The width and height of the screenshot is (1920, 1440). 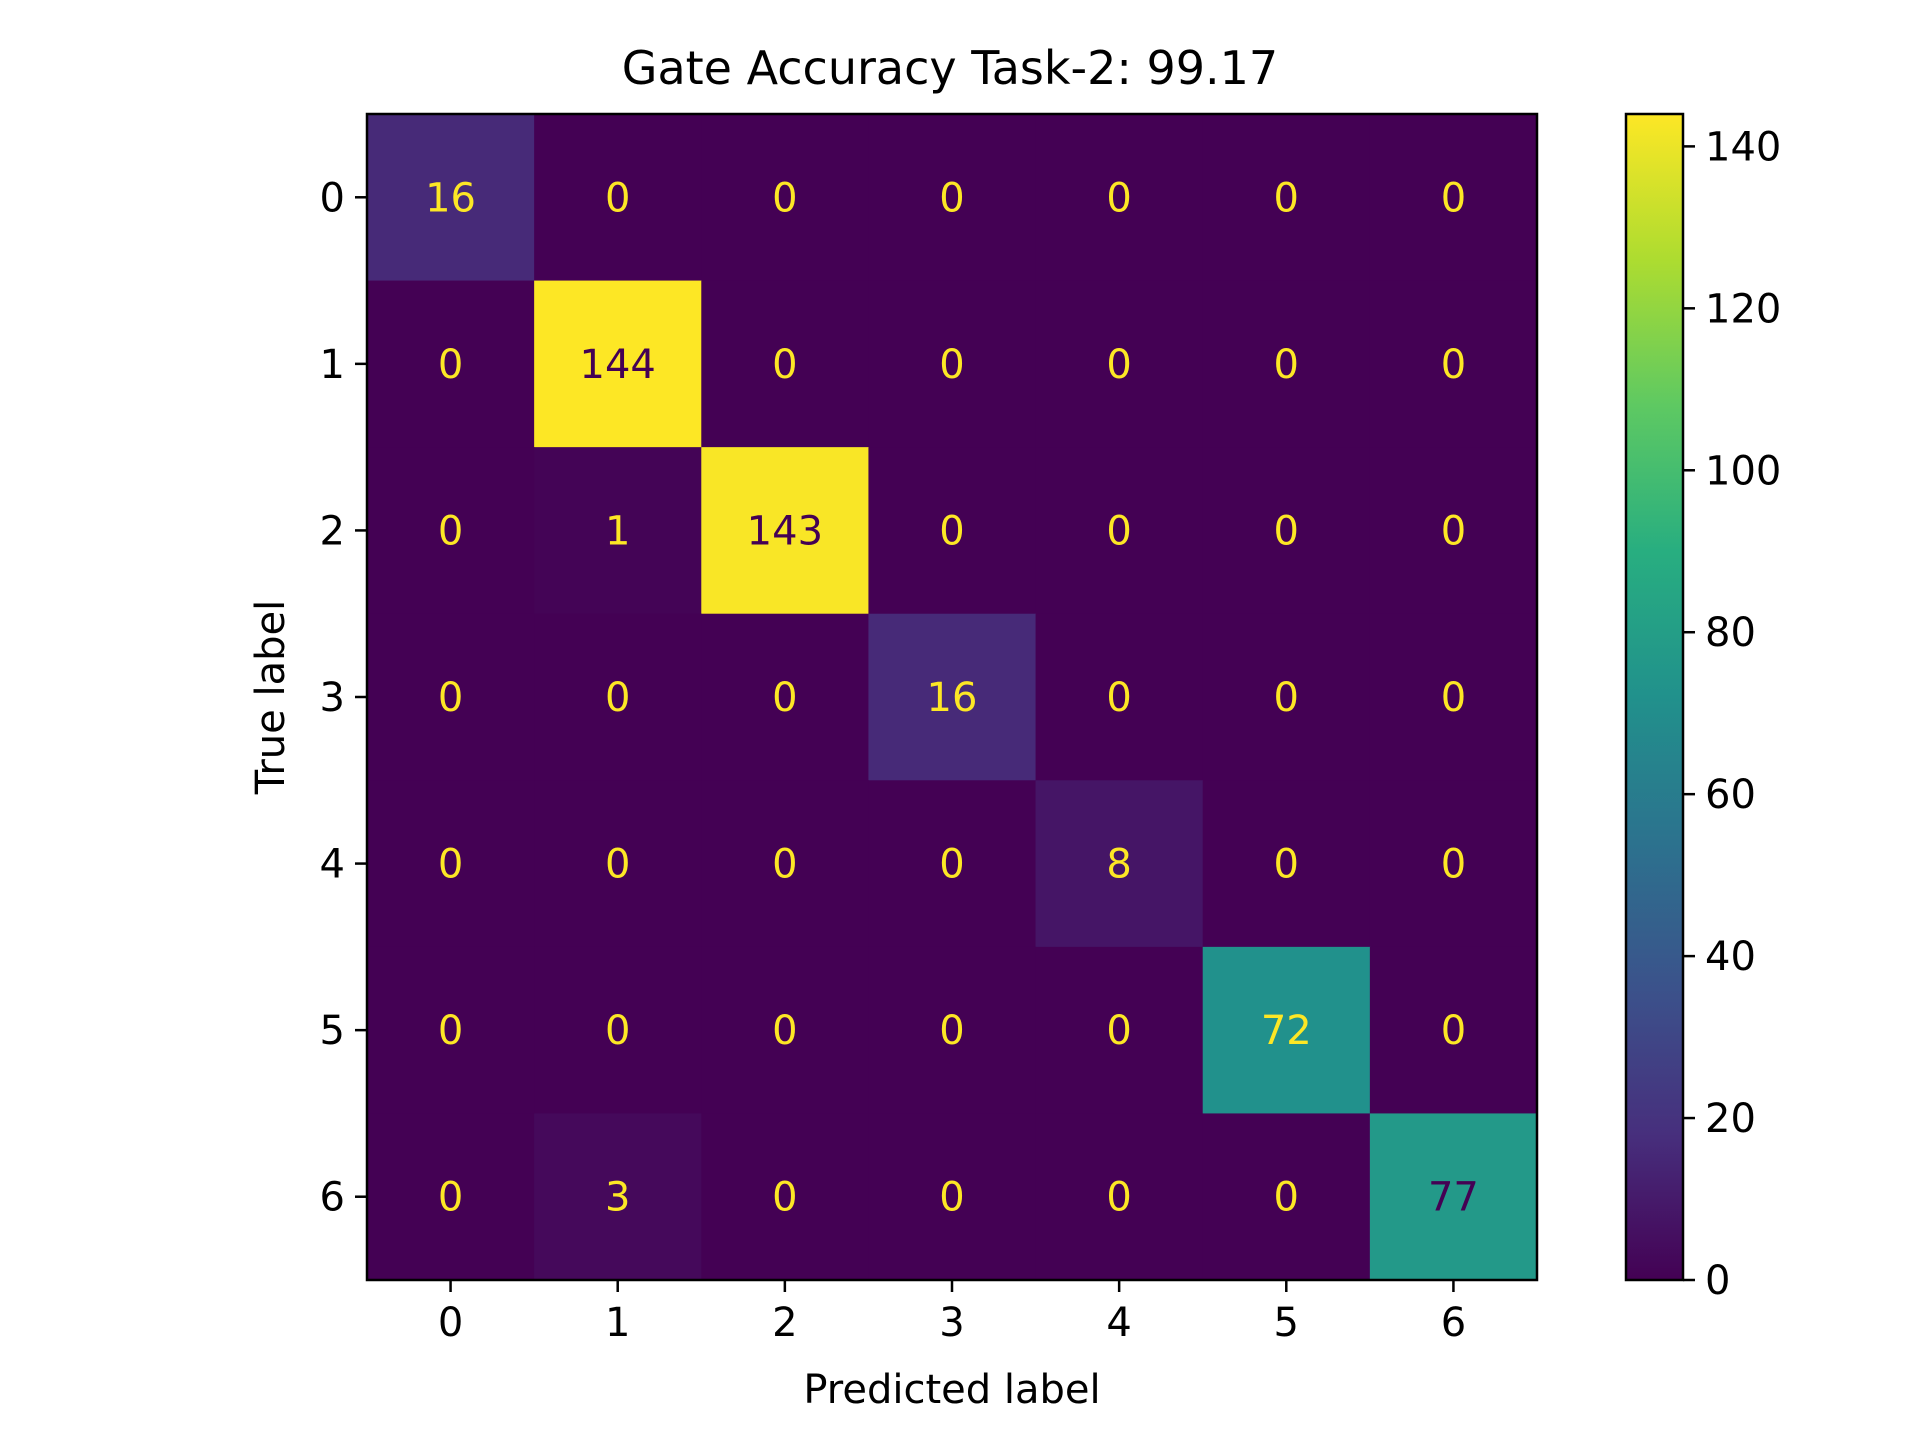 I want to click on heatmap-cell-r5-c2, so click(x=785, y=1030).